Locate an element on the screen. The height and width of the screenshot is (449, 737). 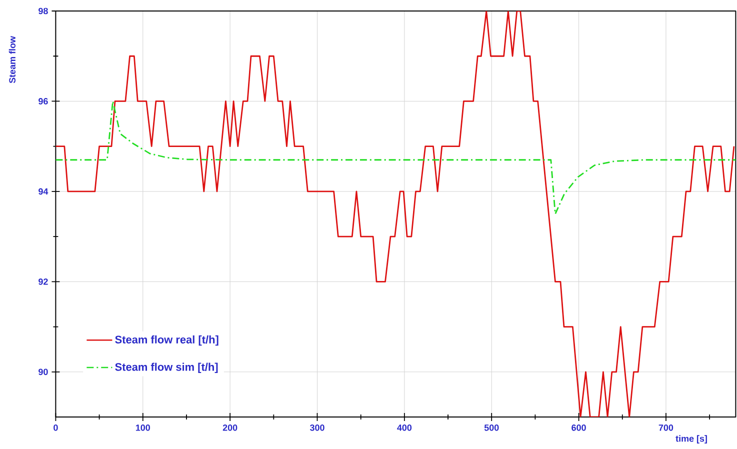
y-tick-label: 92 is located at coordinates (43, 281).